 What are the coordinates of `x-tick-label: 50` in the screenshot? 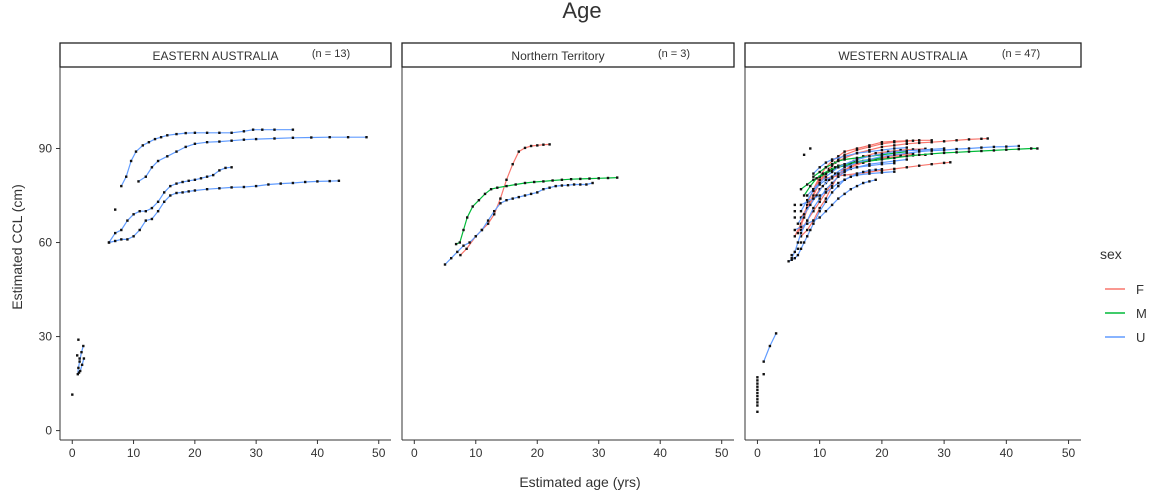 It's located at (379, 453).